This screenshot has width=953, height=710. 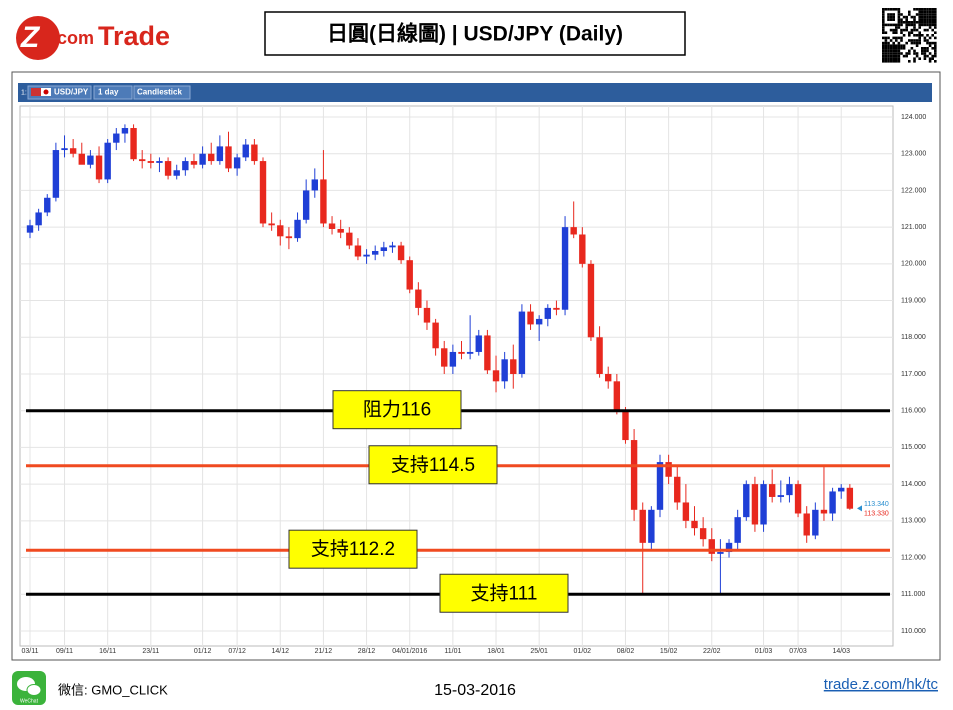 I want to click on x-tick-label: 03/11, so click(x=30, y=651).